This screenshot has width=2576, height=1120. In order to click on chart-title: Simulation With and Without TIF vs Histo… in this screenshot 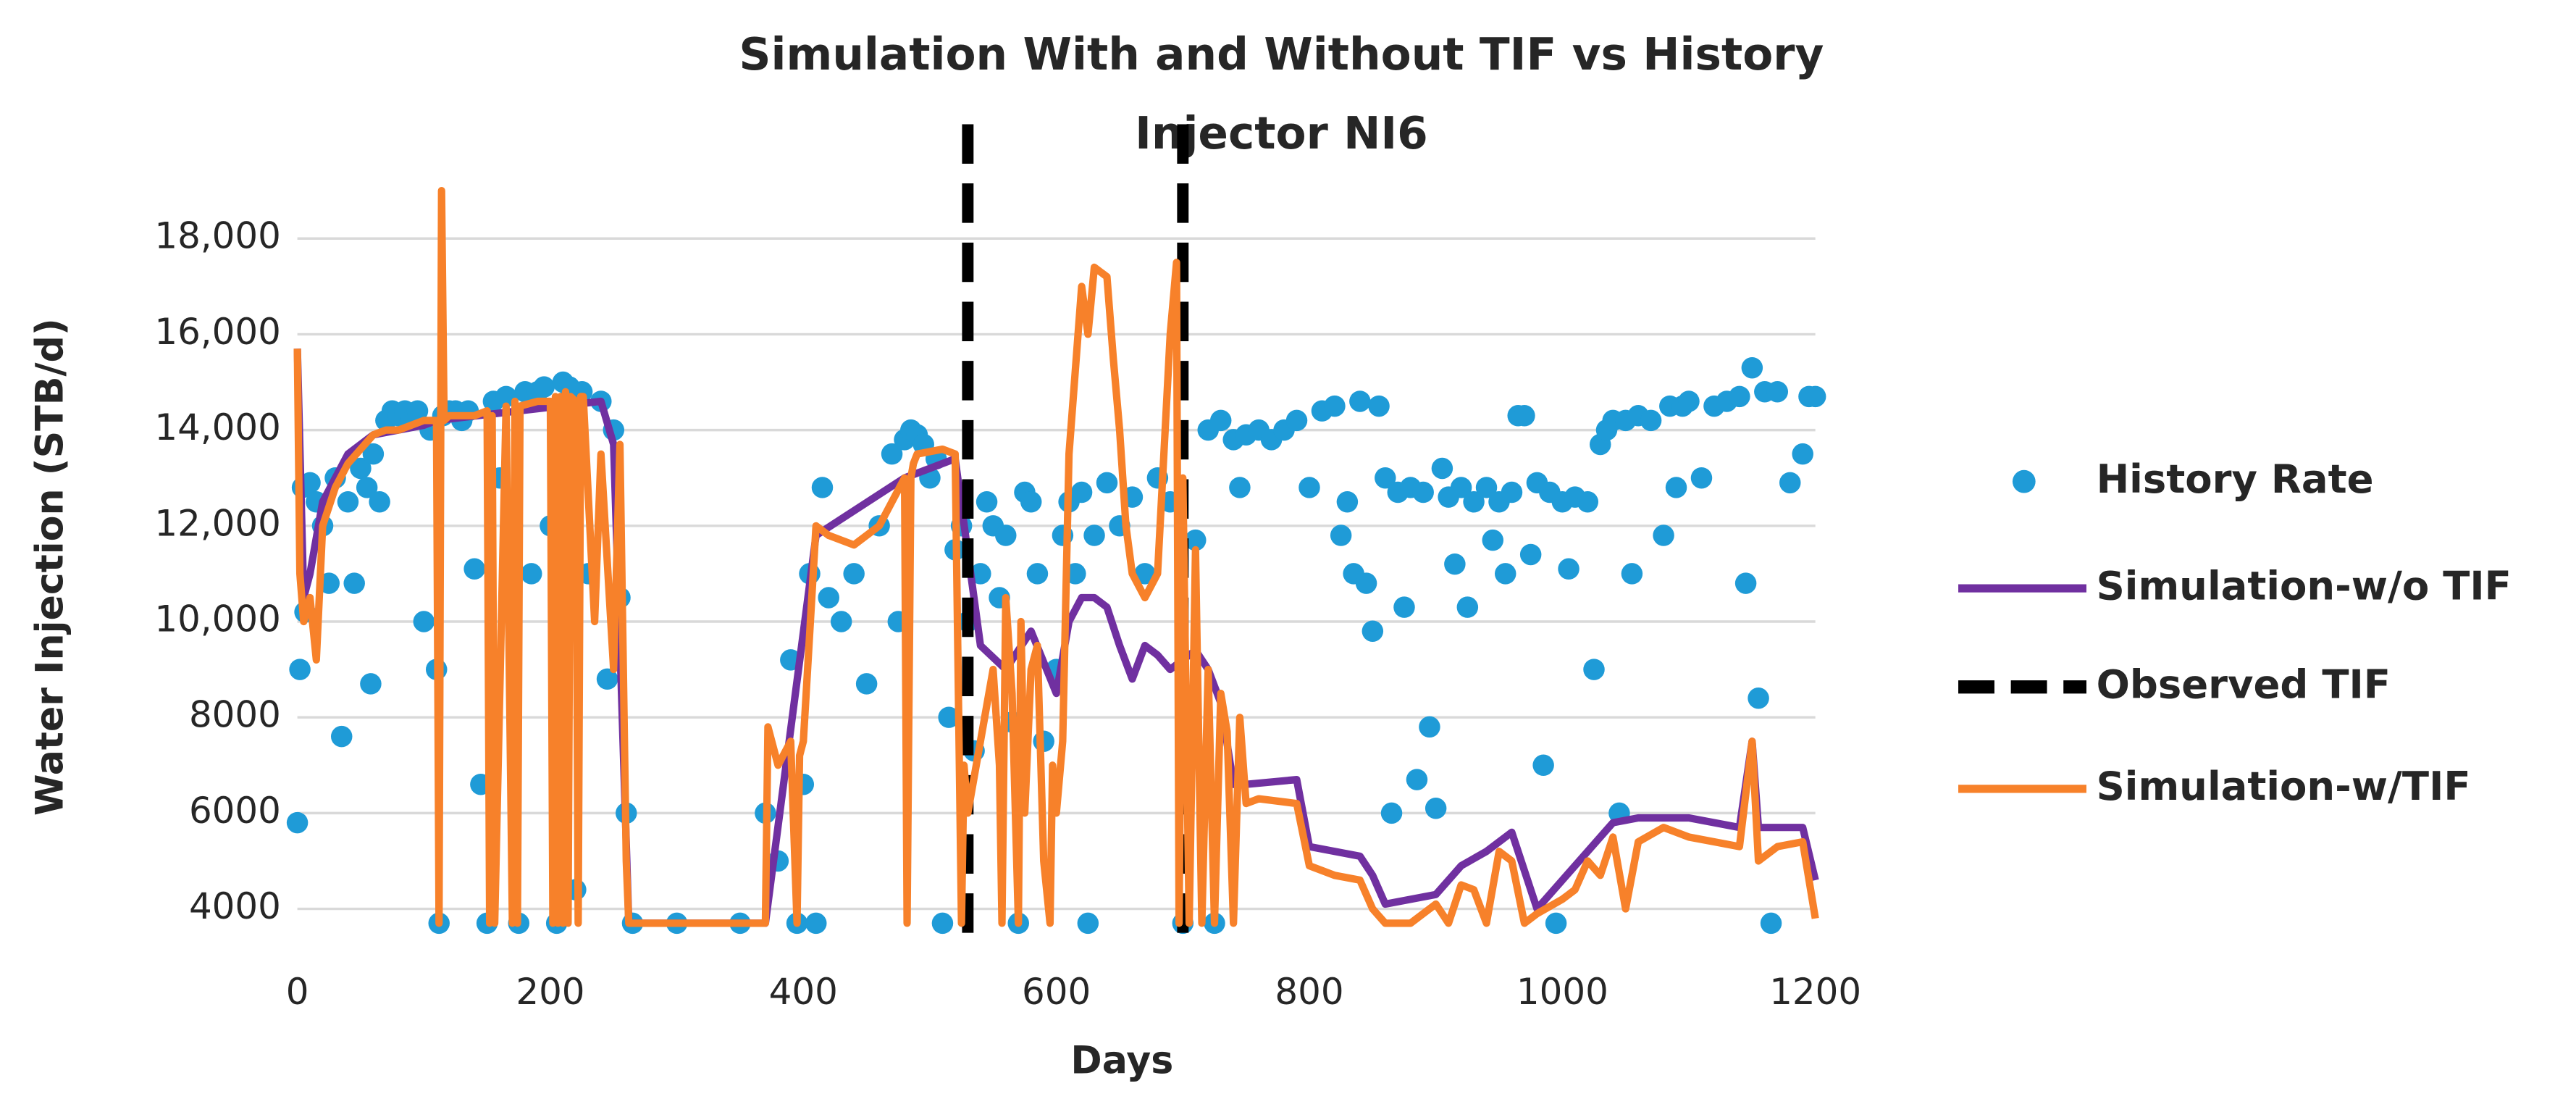, I will do `click(1281, 54)`.